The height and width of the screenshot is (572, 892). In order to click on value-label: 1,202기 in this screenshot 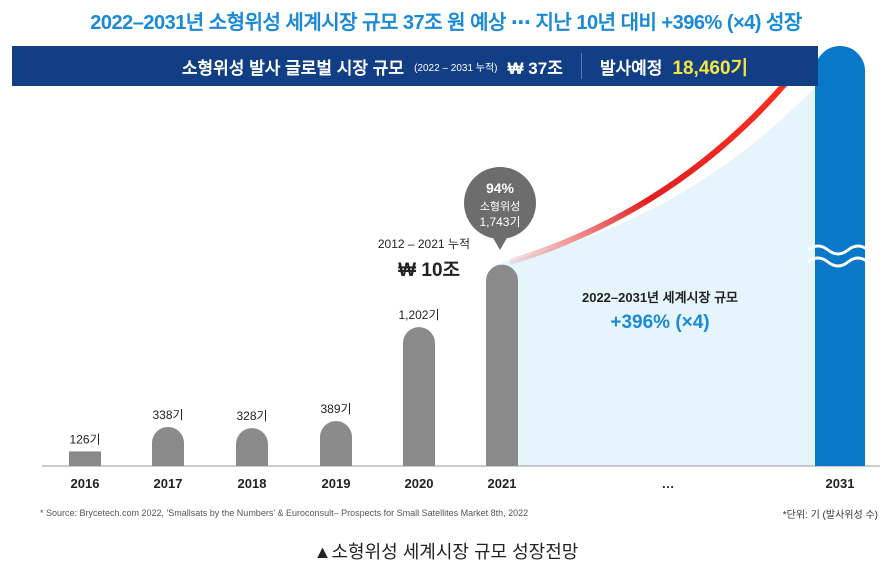, I will do `click(418, 315)`.